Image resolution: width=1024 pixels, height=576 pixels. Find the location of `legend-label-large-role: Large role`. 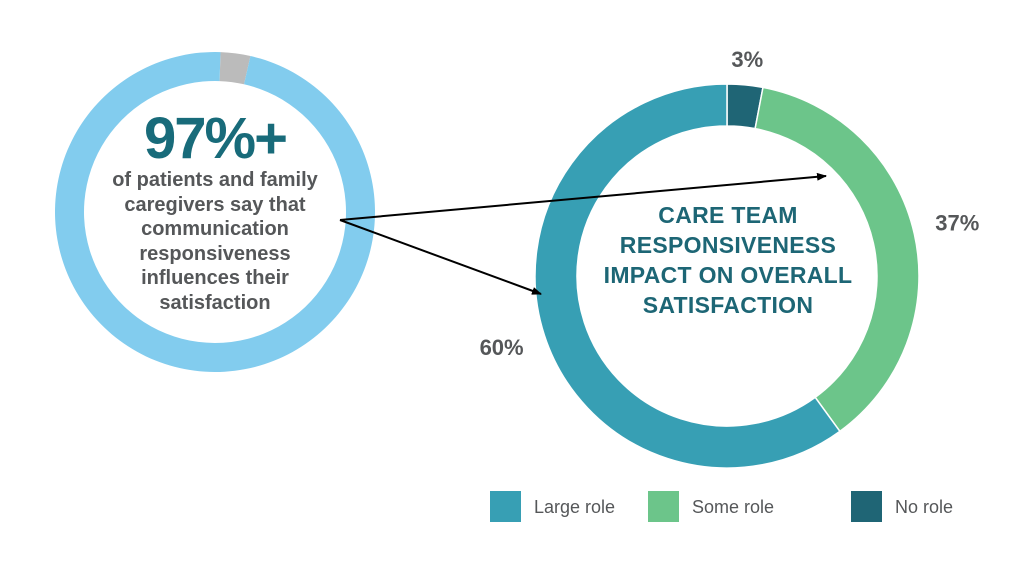

legend-label-large-role: Large role is located at coordinates (574, 507).